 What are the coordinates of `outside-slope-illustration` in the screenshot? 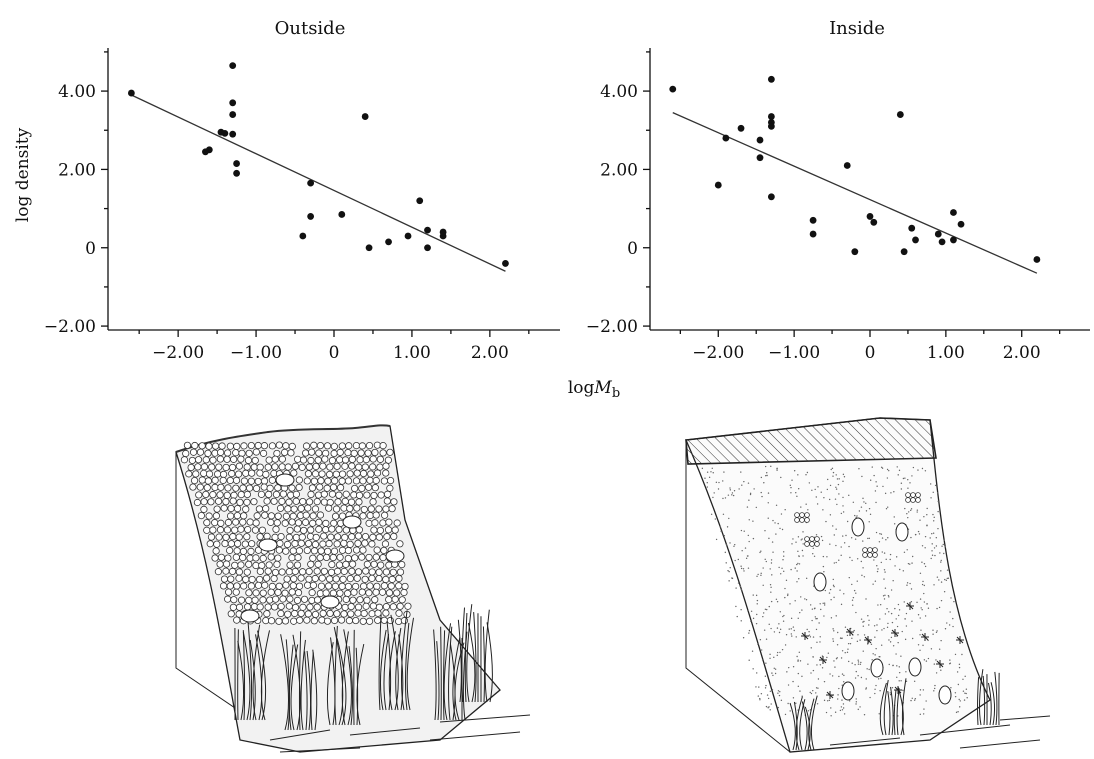 It's located at (353, 588).